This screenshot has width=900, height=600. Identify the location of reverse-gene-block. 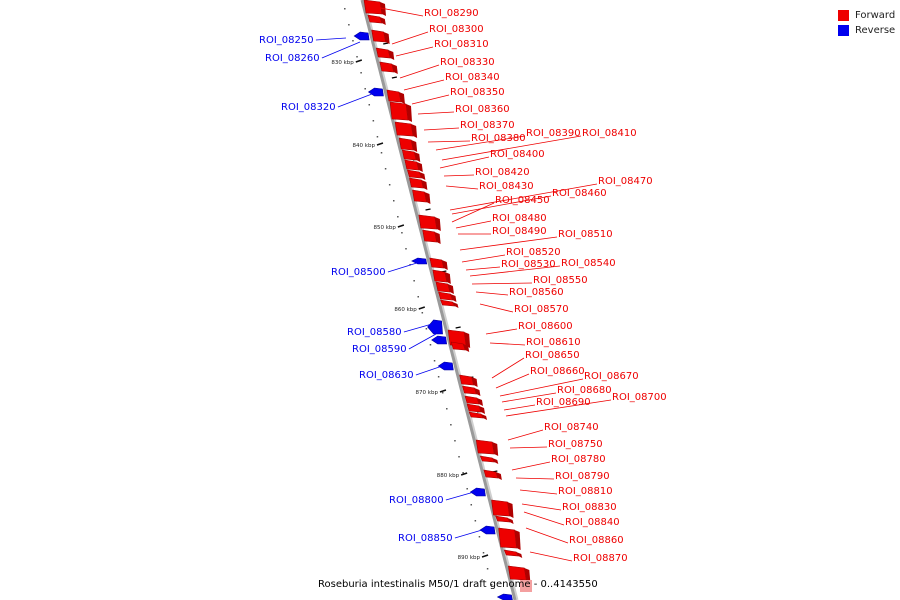
(439, 340).